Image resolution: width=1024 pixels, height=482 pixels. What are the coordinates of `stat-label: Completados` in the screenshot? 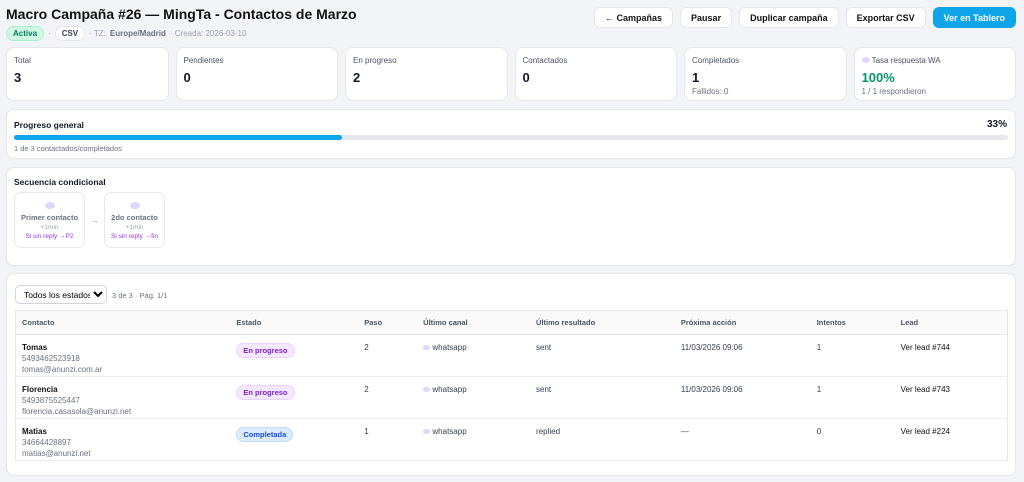 It's located at (716, 60).